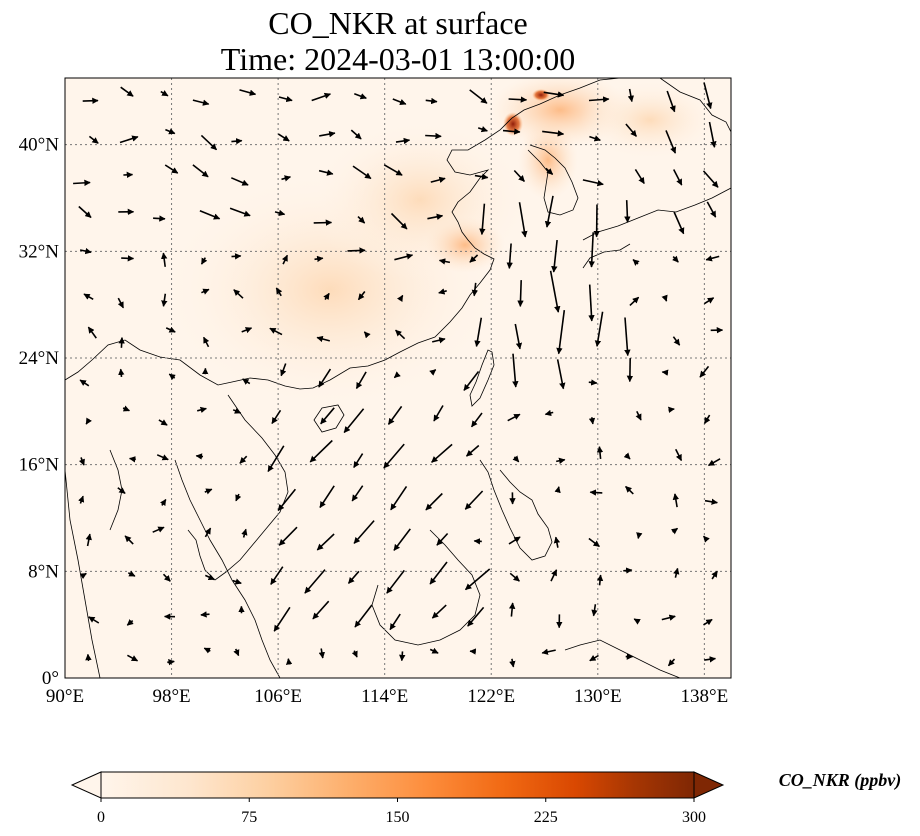 Image resolution: width=920 pixels, height=836 pixels. Describe the element at coordinates (39, 251) in the screenshot. I see `lat-tick-label: 32°N` at that location.